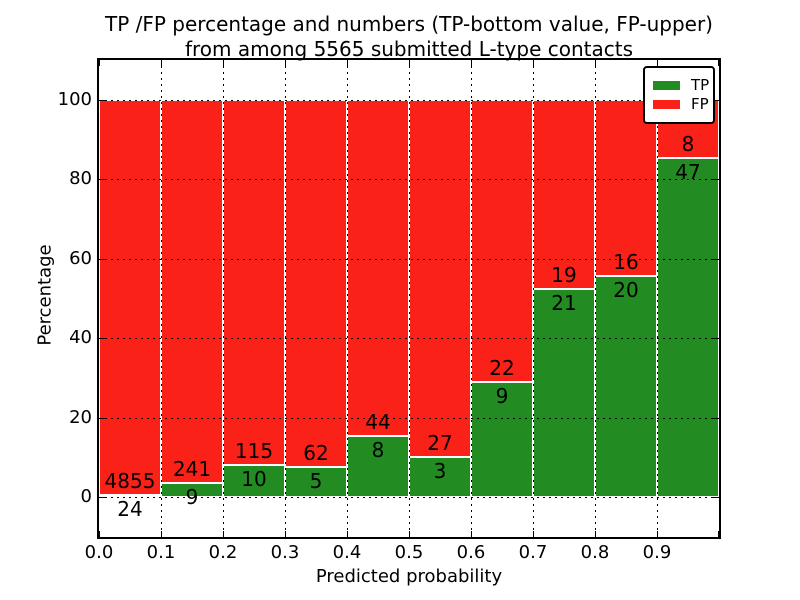 This screenshot has height=600, width=800. What do you see at coordinates (688, 143) in the screenshot?
I see `fp-count-label: 8` at bounding box center [688, 143].